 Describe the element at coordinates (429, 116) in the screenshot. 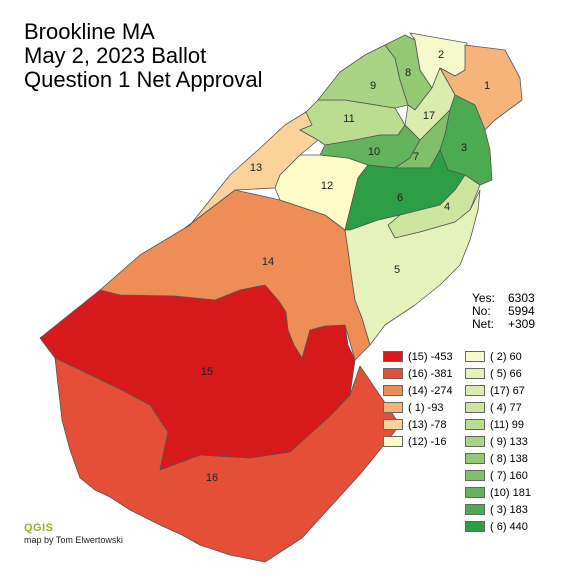

I see `precinct-label-17: 17` at that location.